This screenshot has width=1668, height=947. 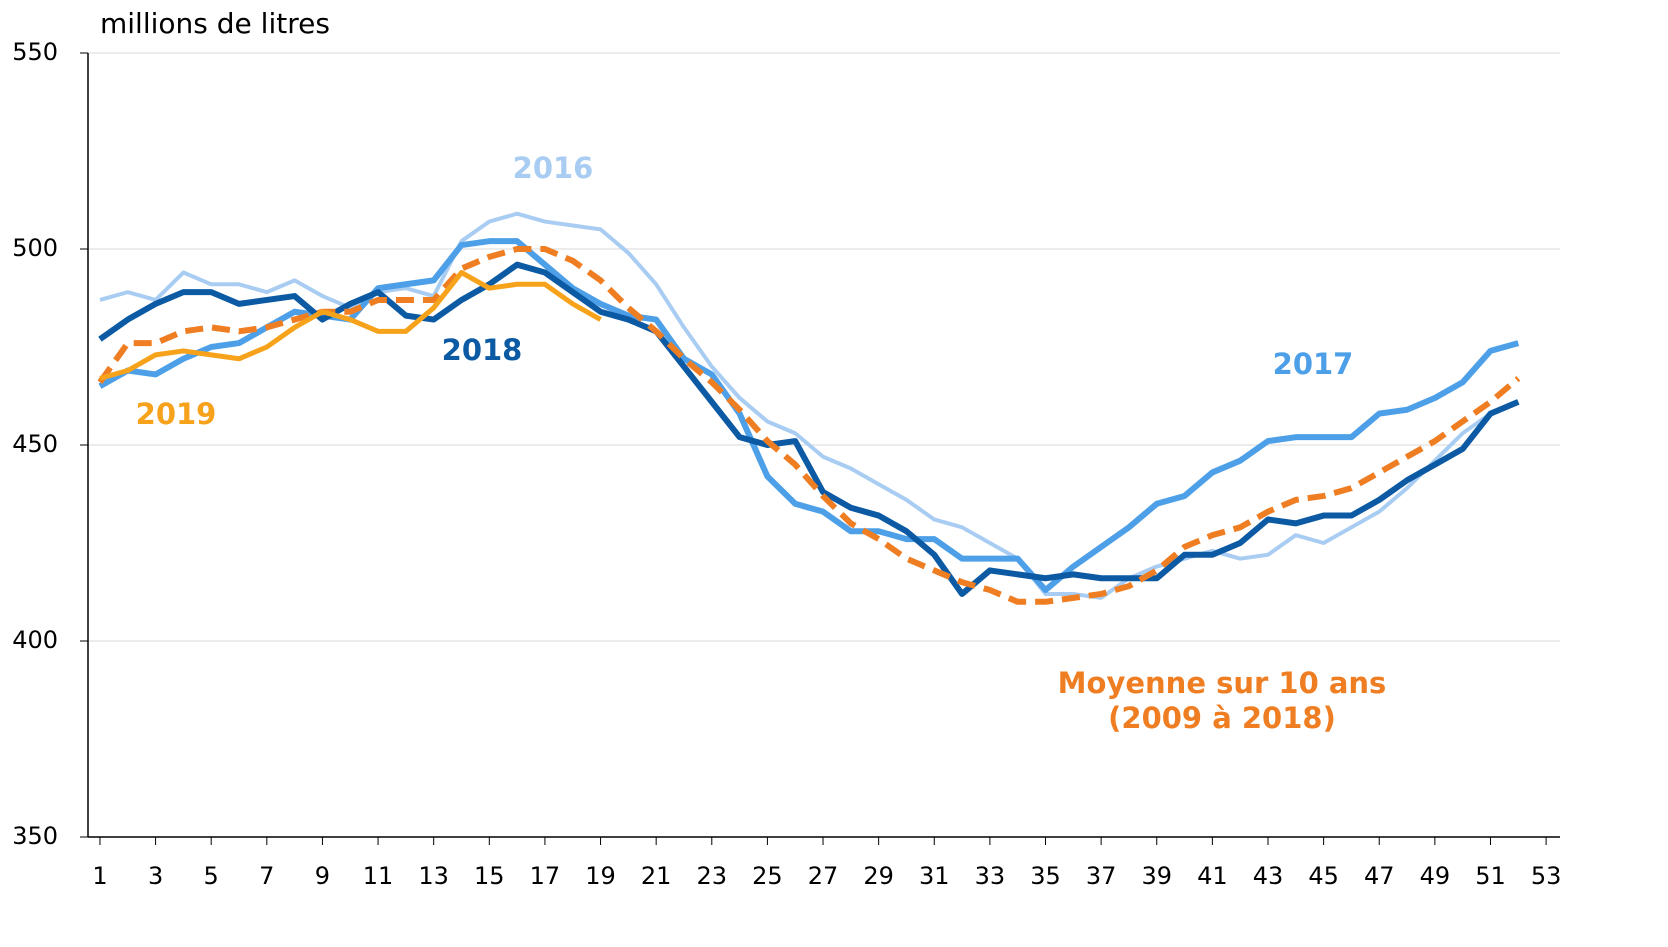 I want to click on y-axis-label: millions de litres, so click(x=215, y=23).